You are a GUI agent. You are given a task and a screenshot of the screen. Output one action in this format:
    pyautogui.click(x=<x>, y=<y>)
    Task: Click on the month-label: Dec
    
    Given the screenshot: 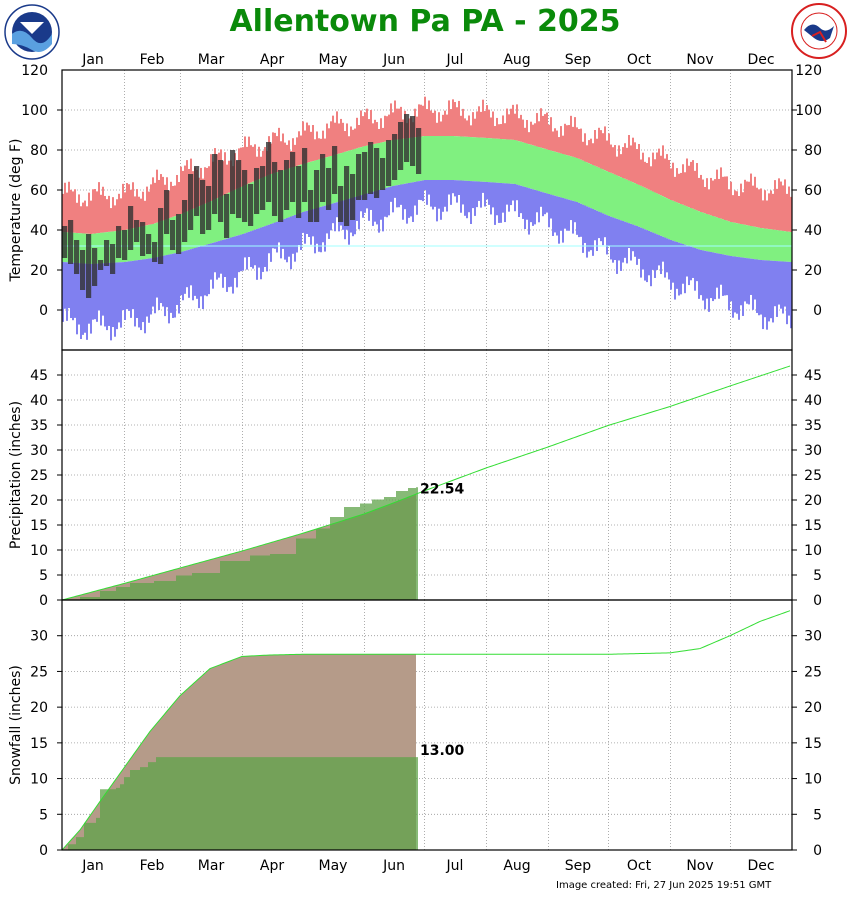 What is the action you would take?
    pyautogui.click(x=760, y=866)
    